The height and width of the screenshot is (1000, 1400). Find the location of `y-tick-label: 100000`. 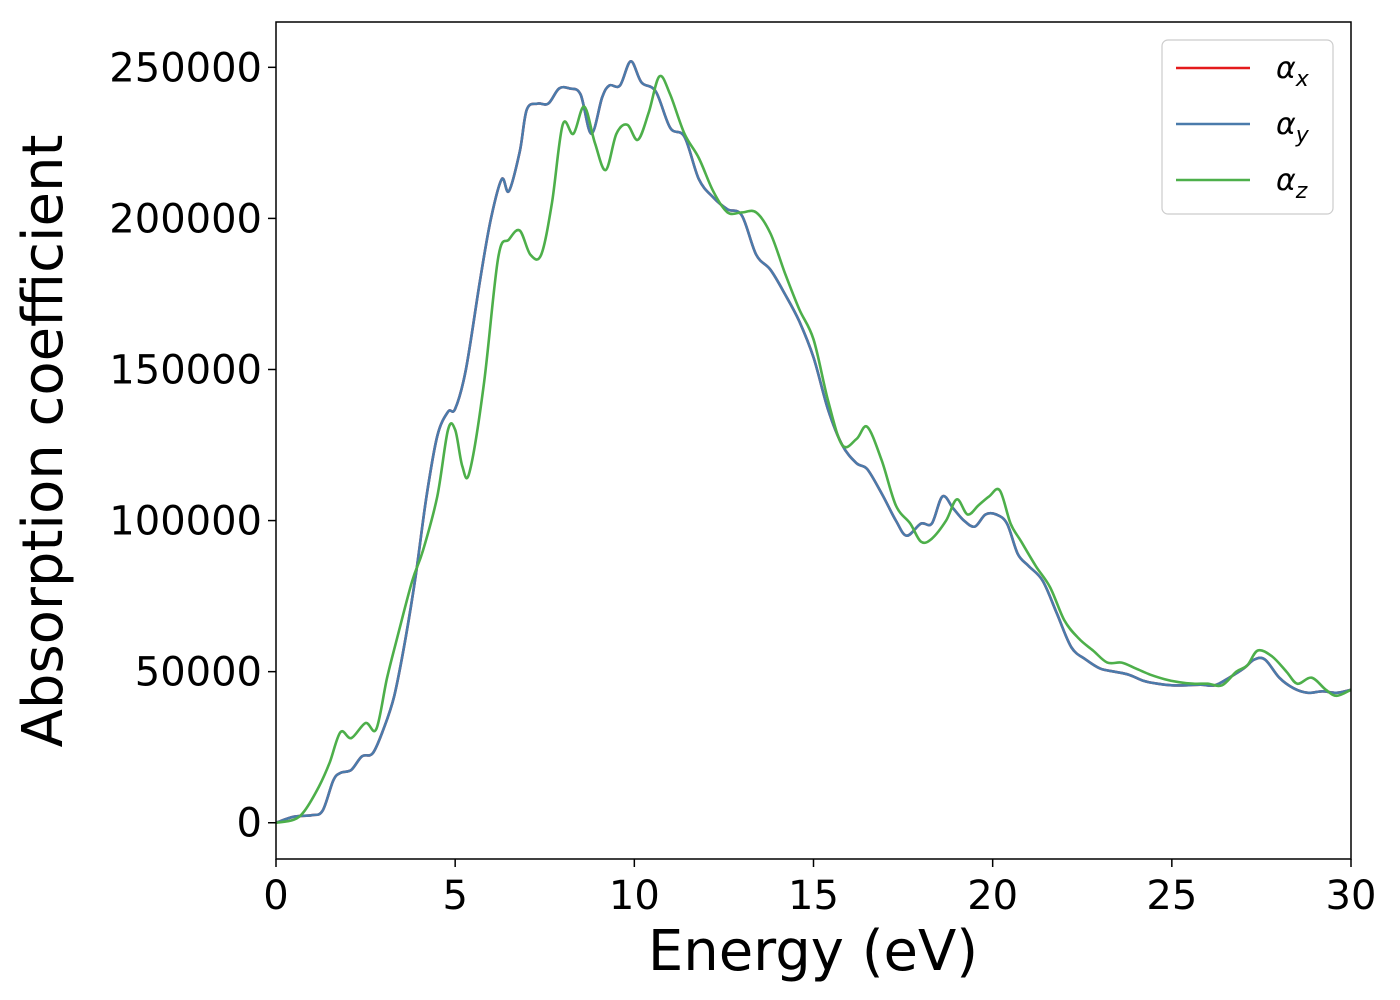

y-tick-label: 100000 is located at coordinates (185, 522).